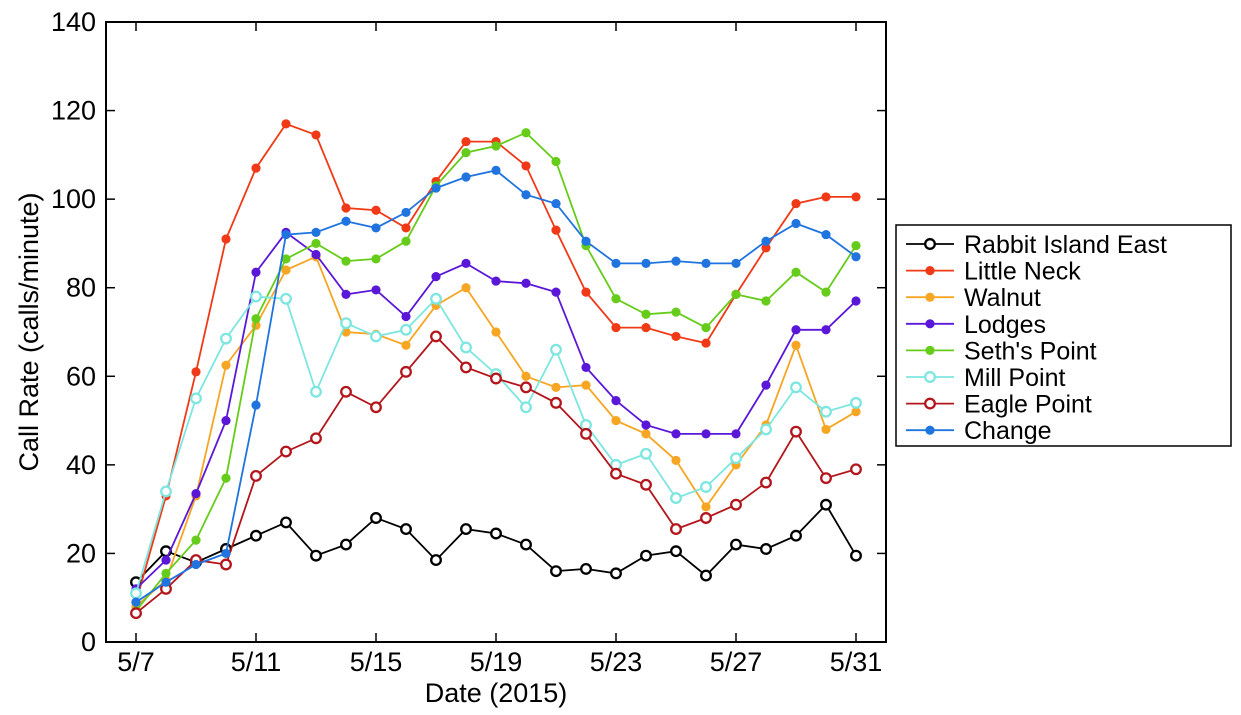 The image size is (1241, 715). Describe the element at coordinates (1014, 378) in the screenshot. I see `legend-label: Mill Point` at that location.